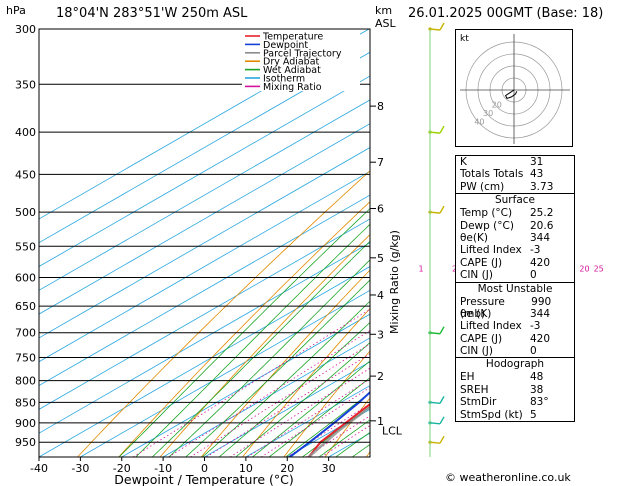 Image resolution: width=629 pixels, height=486 pixels. I want to click on height-tick-label: 6, so click(380, 209).